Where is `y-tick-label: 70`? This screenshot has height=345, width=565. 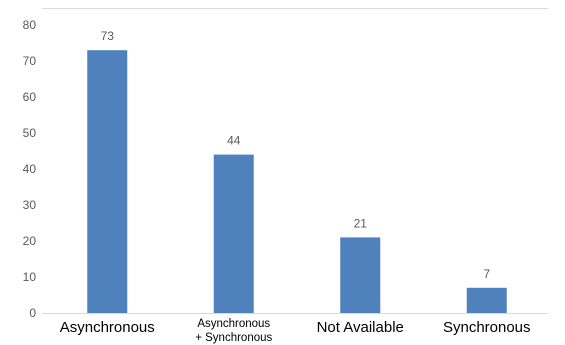 y-tick-label: 70 is located at coordinates (30, 61).